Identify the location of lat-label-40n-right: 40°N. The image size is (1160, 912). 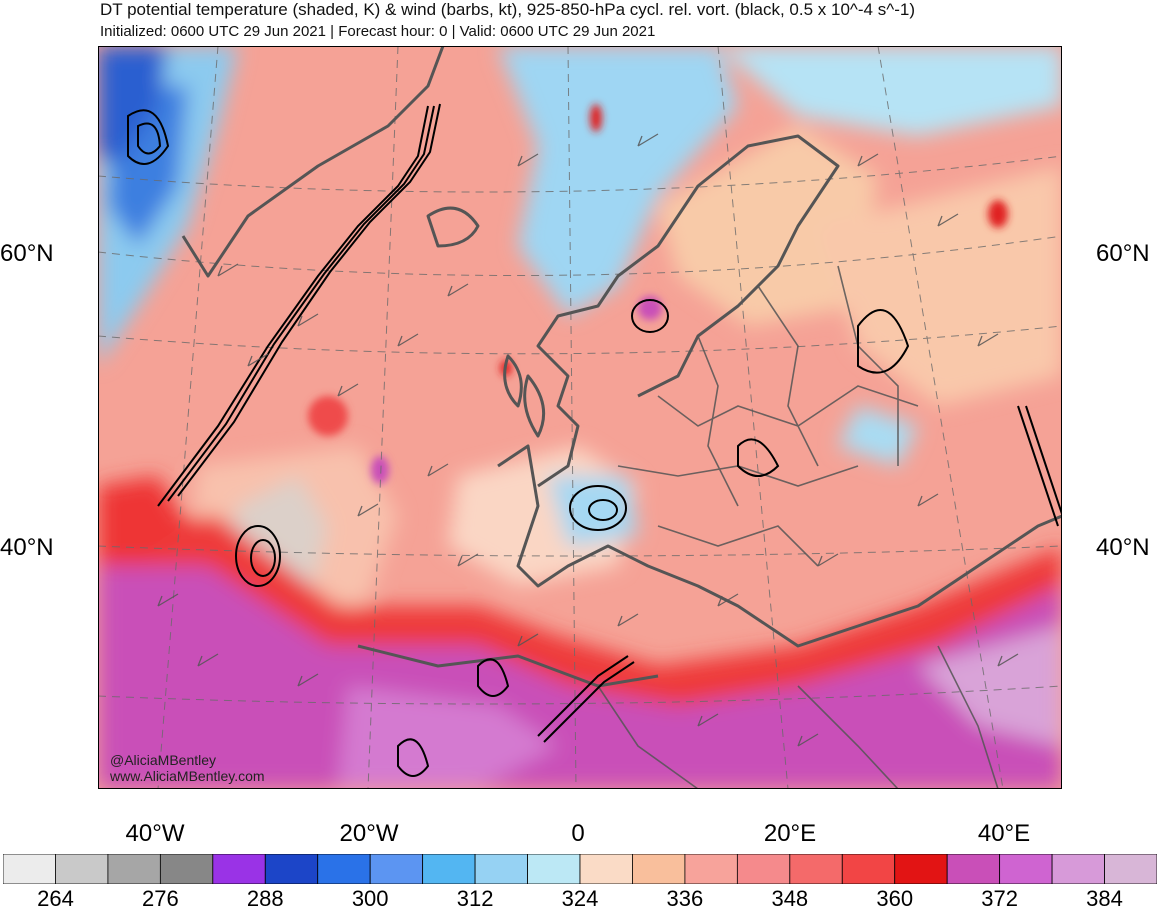
(1123, 547).